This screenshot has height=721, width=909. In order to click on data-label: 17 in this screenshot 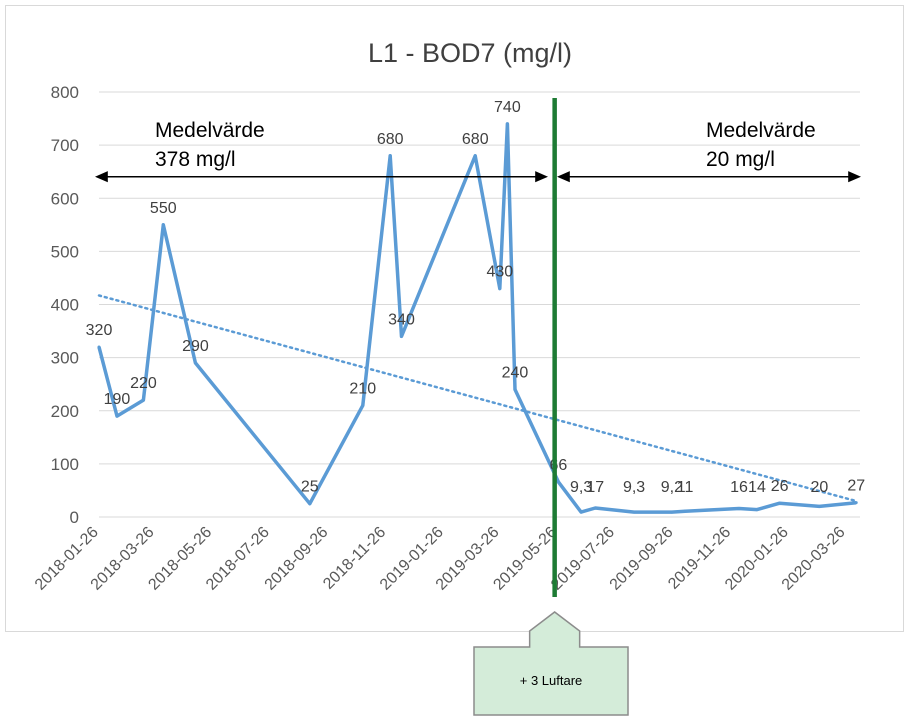, I will do `click(595, 487)`.